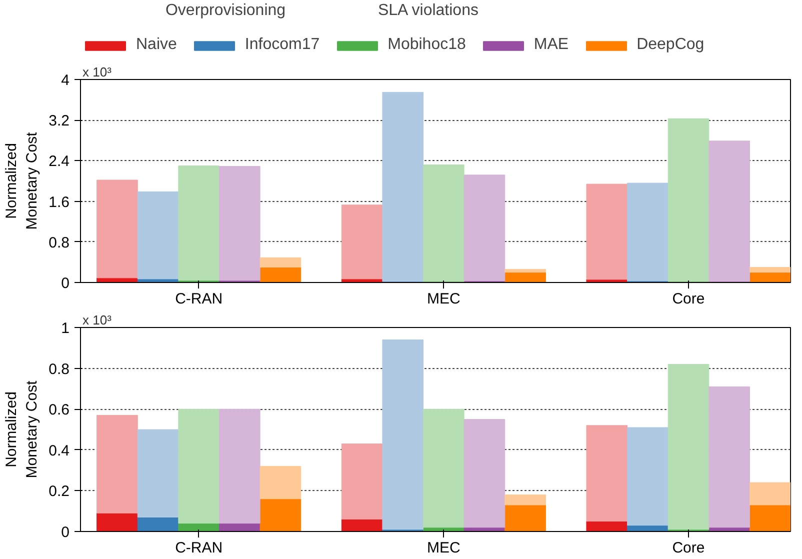 The height and width of the screenshot is (559, 802). Describe the element at coordinates (670, 45) in the screenshot. I see `legend-label: DeepCog` at that location.